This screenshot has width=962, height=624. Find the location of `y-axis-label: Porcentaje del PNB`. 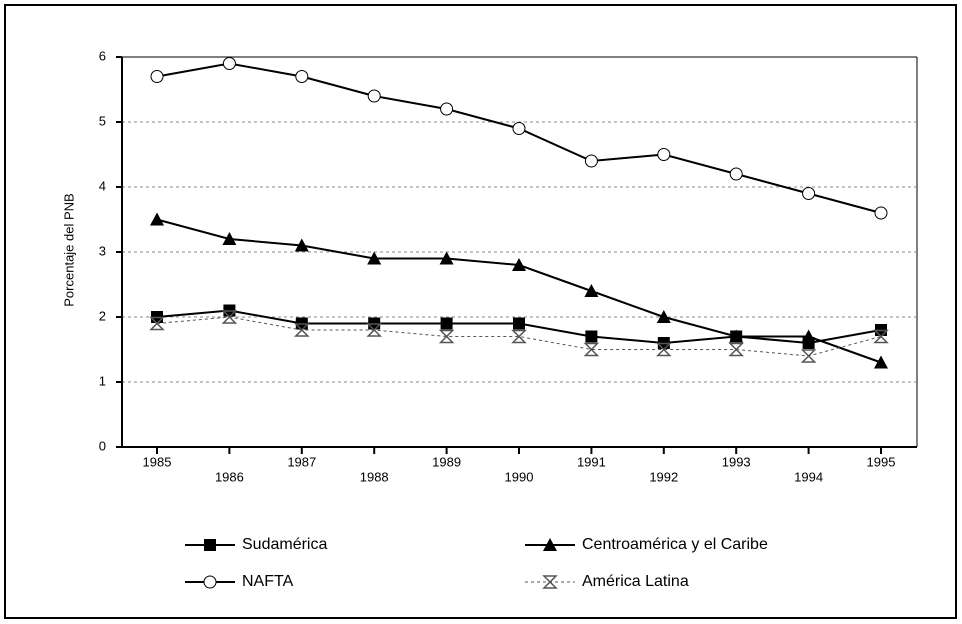

y-axis-label: Porcentaje del PNB is located at coordinates (68, 249).